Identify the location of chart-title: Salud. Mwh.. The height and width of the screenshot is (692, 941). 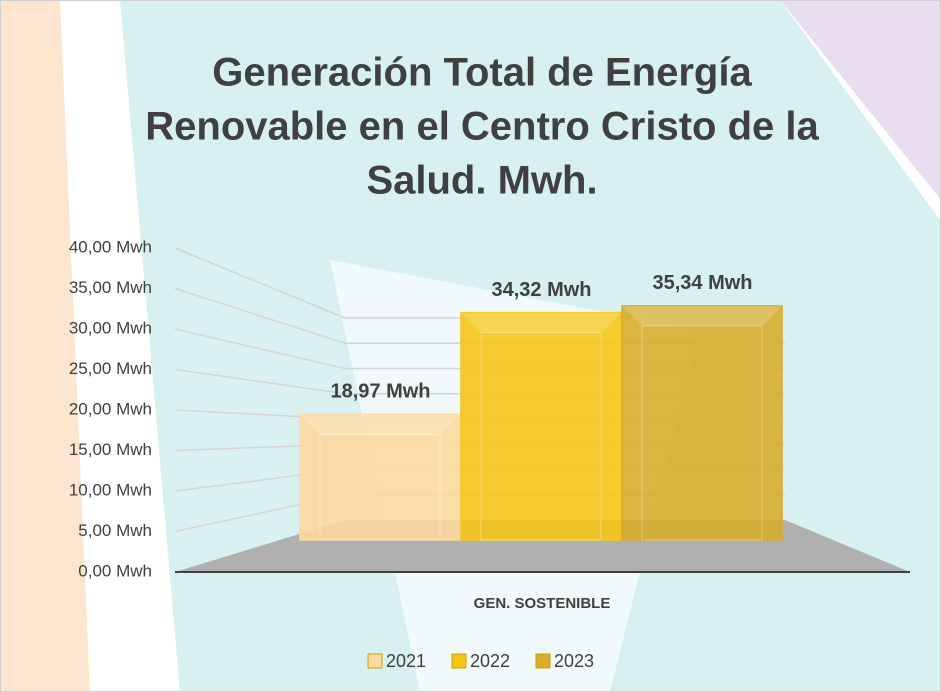
(481, 181).